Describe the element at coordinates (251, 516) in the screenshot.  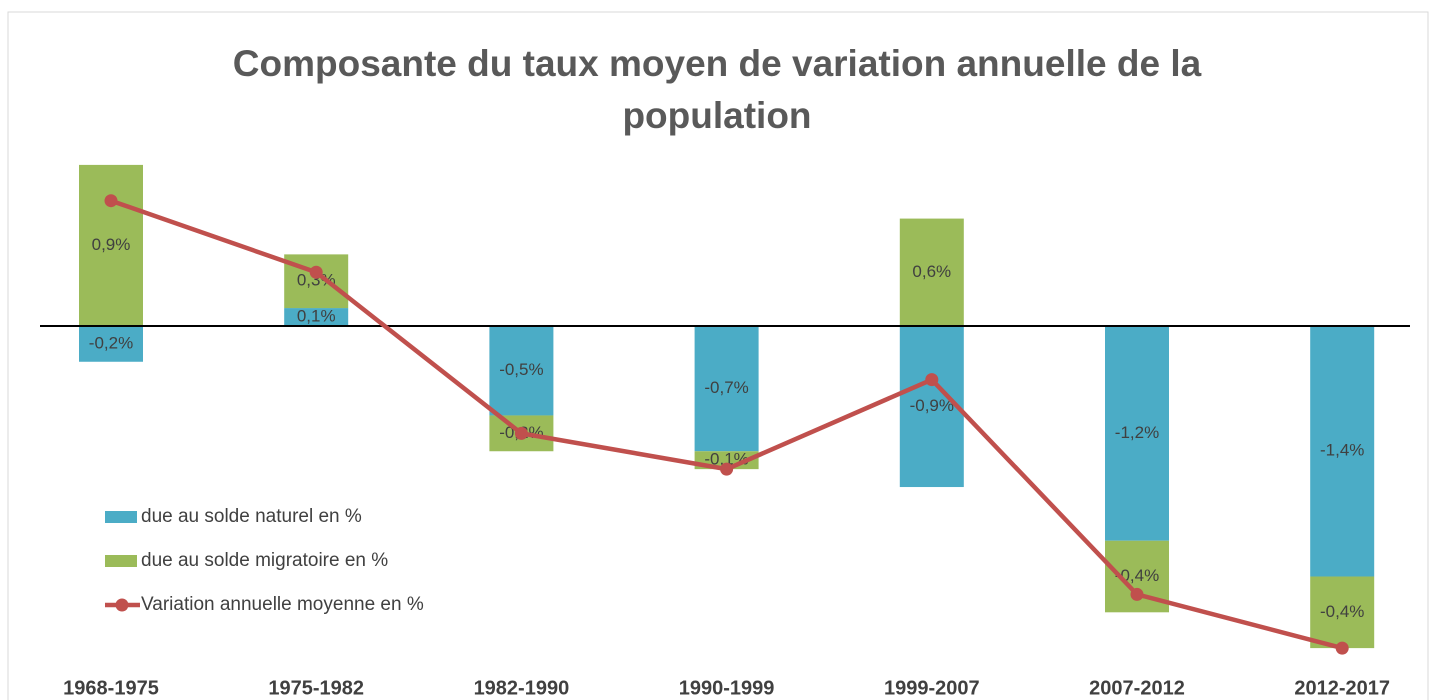
I see `legend-label: due au solde naturel en %` at that location.